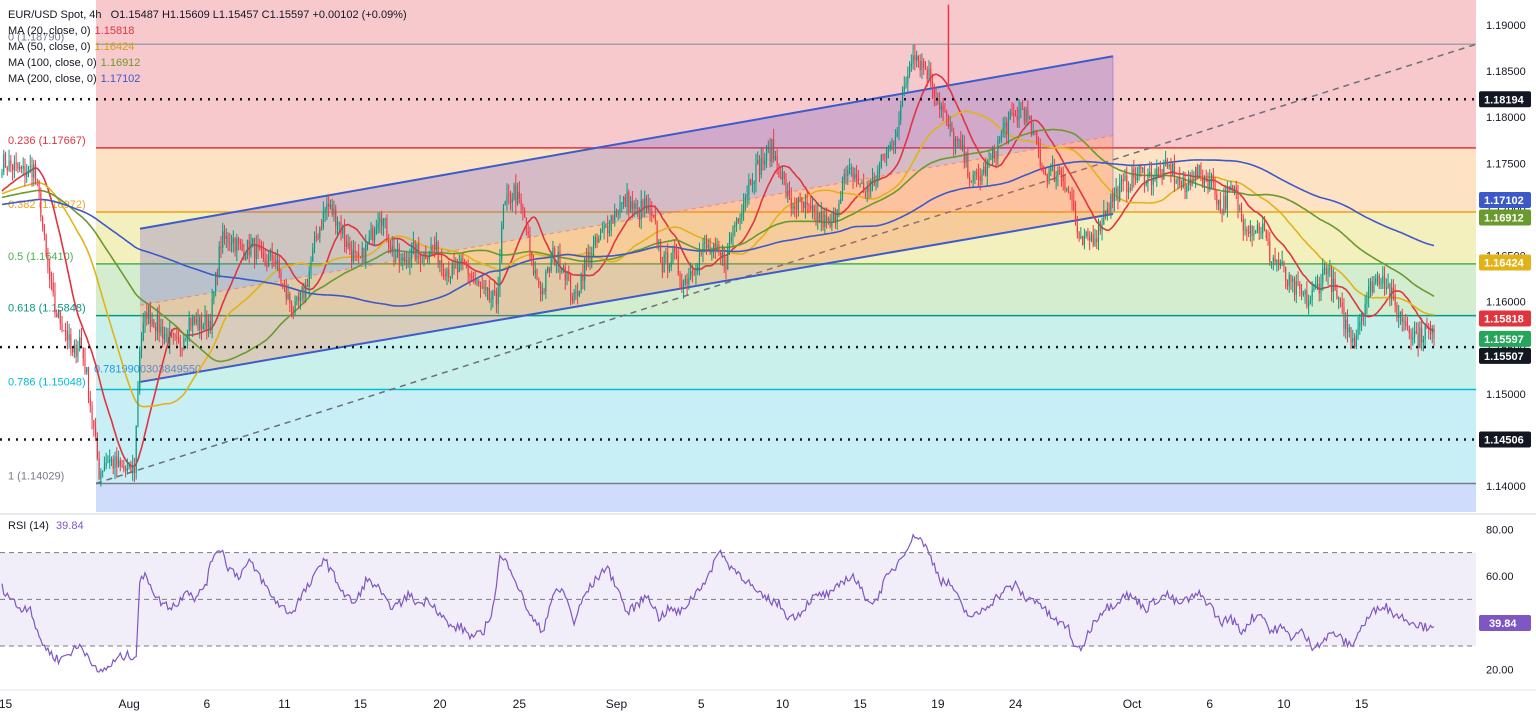  Describe the element at coordinates (1506, 303) in the screenshot. I see `price-tick-label: 1.16000` at that location.